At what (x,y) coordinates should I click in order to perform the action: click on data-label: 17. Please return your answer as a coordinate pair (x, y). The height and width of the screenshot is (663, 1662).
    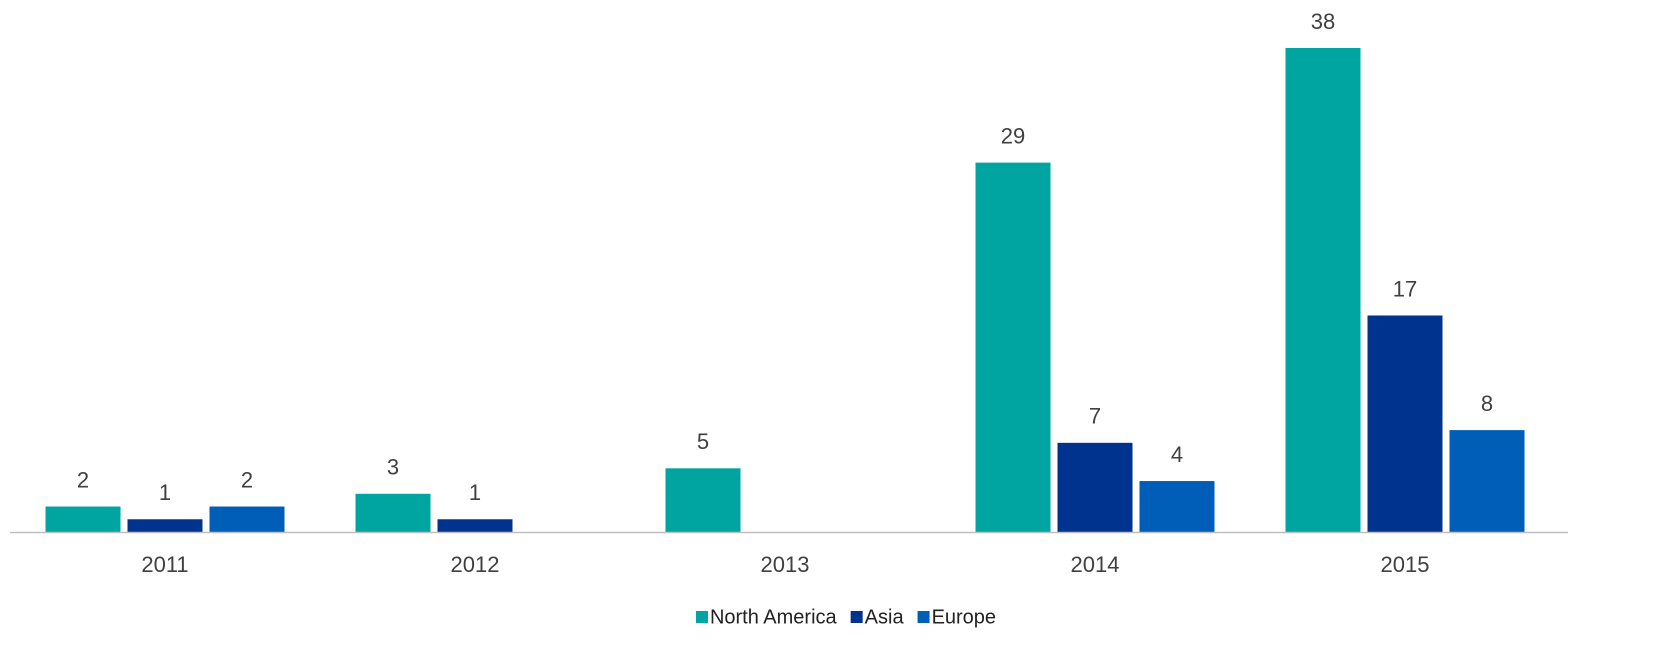
    Looking at the image, I should click on (1405, 288).